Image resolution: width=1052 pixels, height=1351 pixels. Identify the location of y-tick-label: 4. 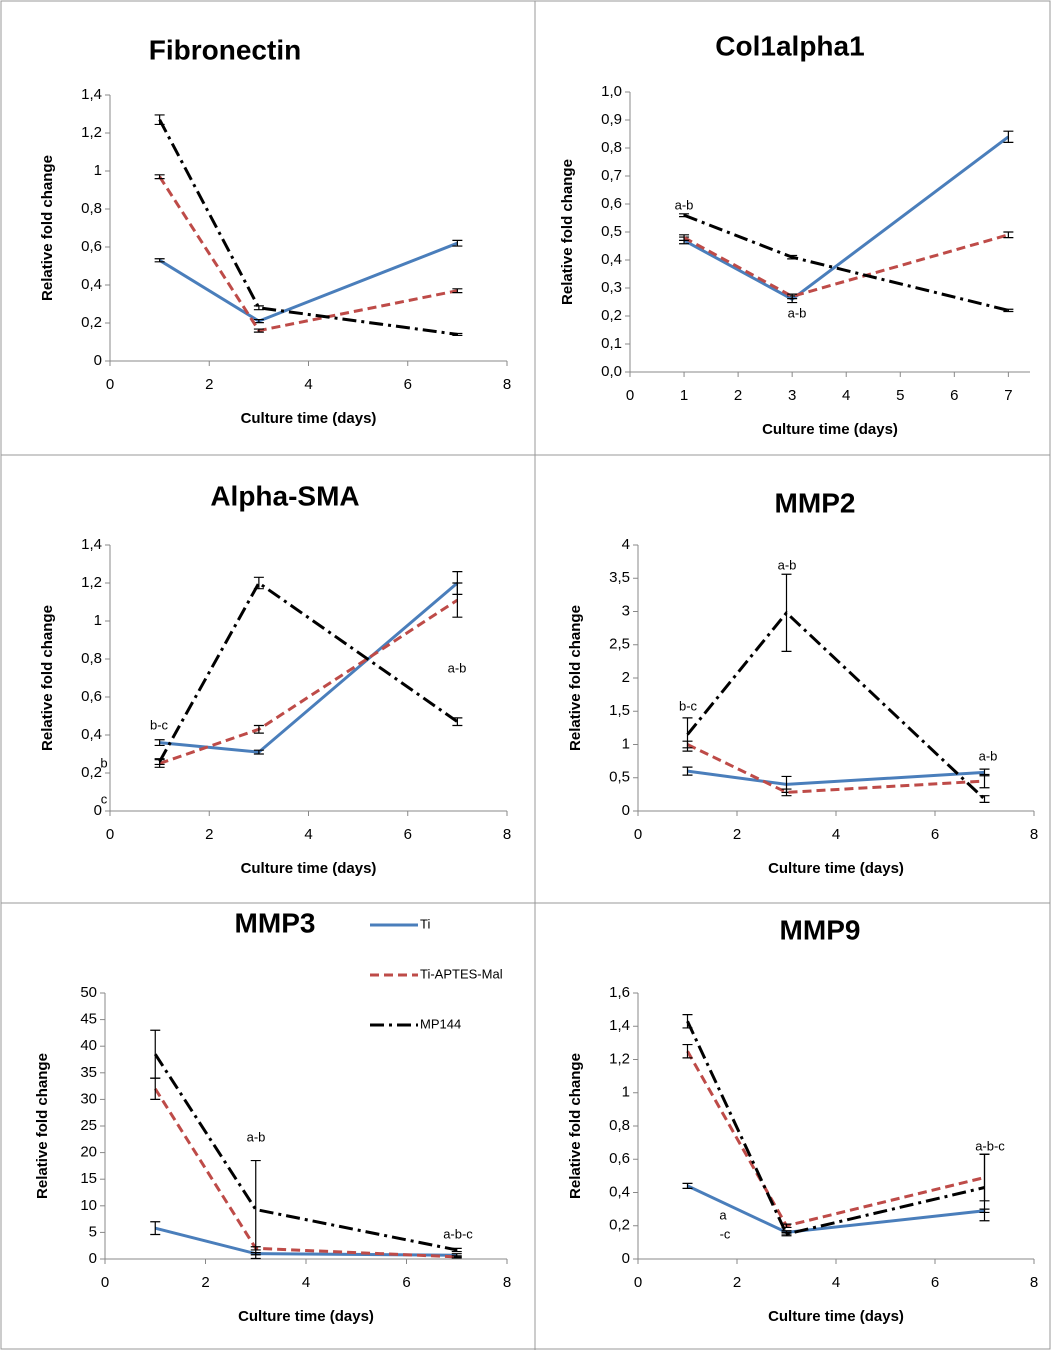
(626, 544).